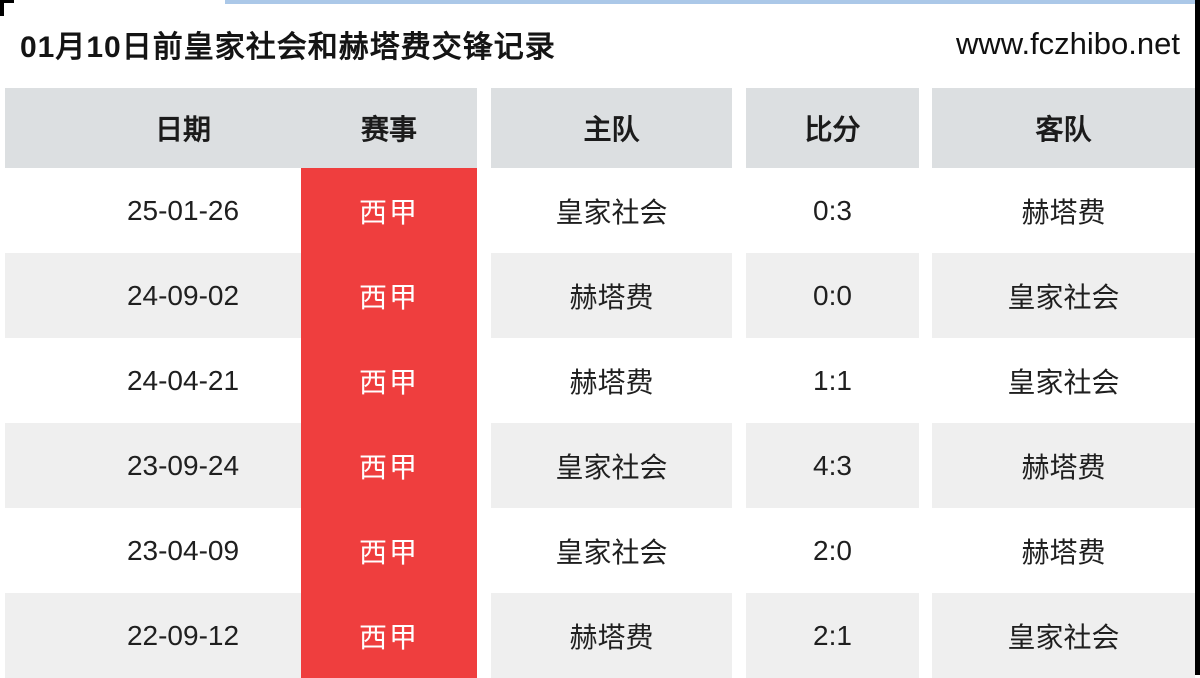 Image resolution: width=1200 pixels, height=678 pixels. What do you see at coordinates (389, 128) in the screenshot?
I see `column-header-league: 赛事` at bounding box center [389, 128].